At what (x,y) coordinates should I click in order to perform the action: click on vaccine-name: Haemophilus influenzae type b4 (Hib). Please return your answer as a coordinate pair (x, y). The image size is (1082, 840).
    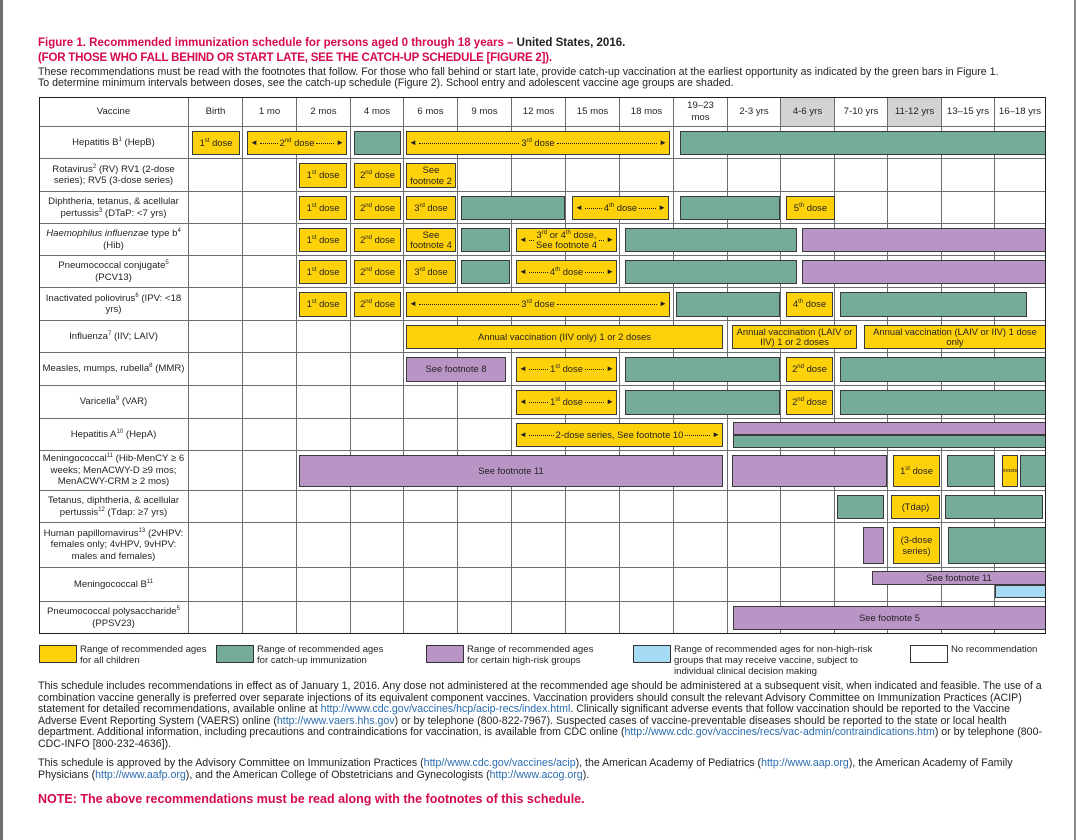
    Looking at the image, I should click on (114, 240).